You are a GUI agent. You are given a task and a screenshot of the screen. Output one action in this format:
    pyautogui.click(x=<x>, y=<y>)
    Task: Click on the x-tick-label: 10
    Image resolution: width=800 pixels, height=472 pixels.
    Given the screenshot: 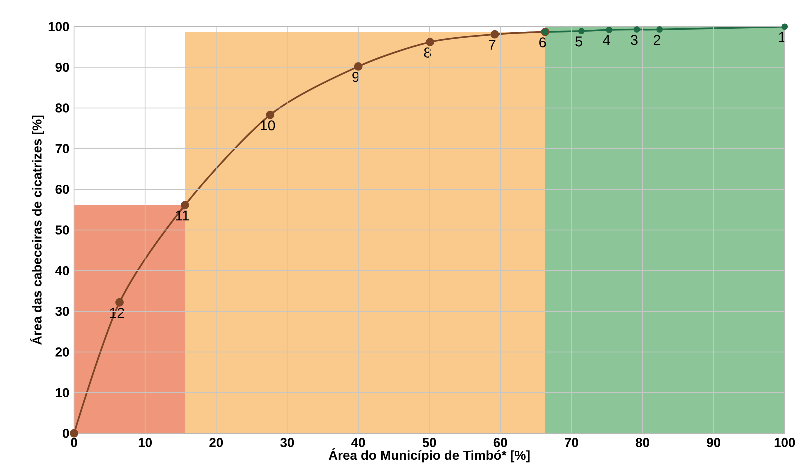 What is the action you would take?
    pyautogui.click(x=145, y=443)
    